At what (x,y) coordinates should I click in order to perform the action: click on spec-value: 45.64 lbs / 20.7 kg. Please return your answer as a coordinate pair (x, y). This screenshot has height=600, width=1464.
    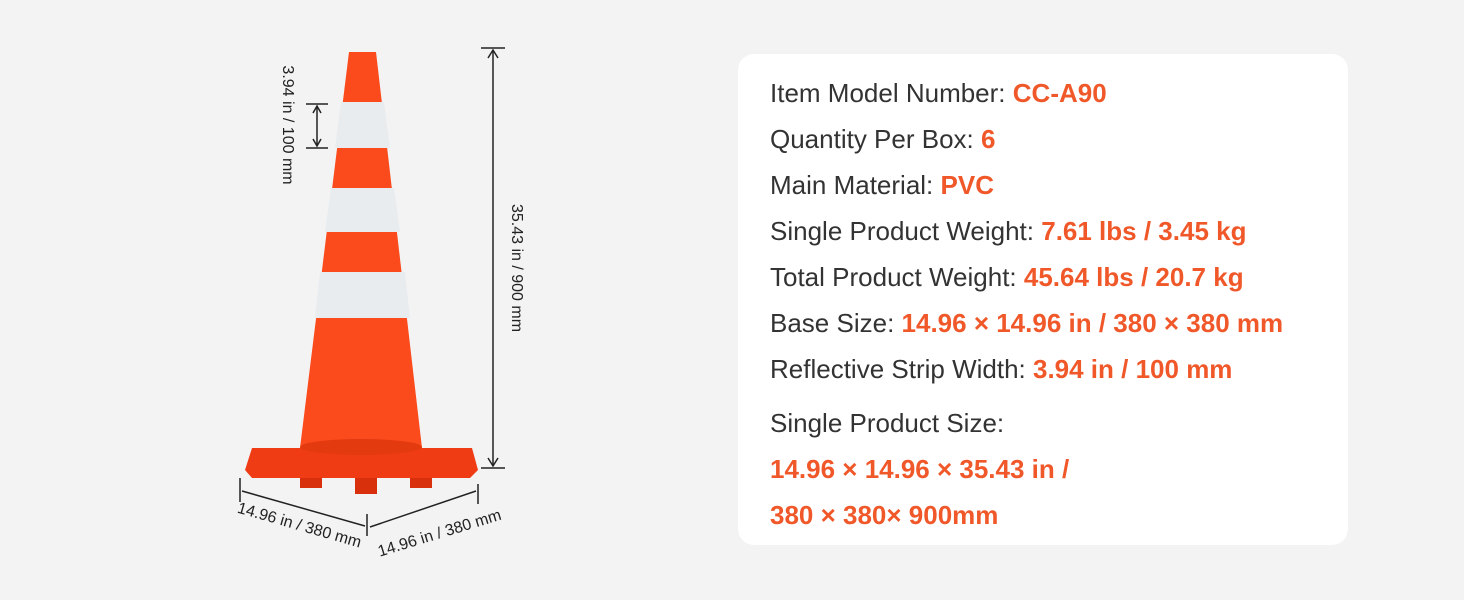
    Looking at the image, I should click on (1133, 277).